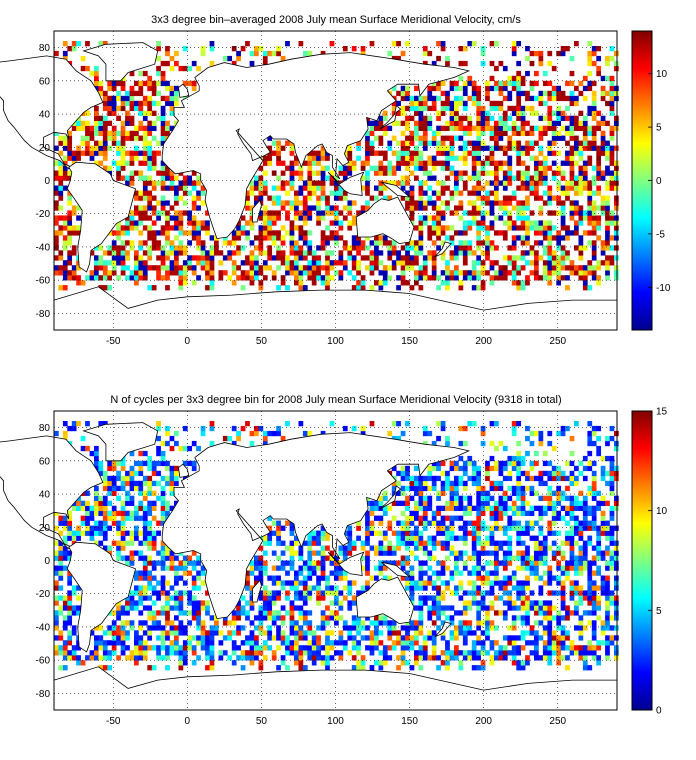 The image size is (696, 760). Describe the element at coordinates (557, 341) in the screenshot. I see `x-tick-label: 250` at that location.